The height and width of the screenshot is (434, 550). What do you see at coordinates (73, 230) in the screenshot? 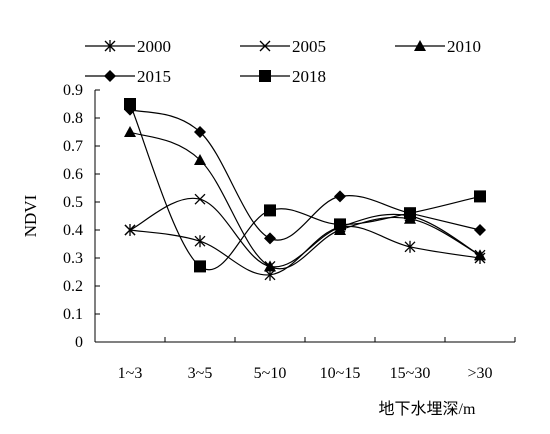
I see `y-tick-label: 0.4` at bounding box center [73, 230].